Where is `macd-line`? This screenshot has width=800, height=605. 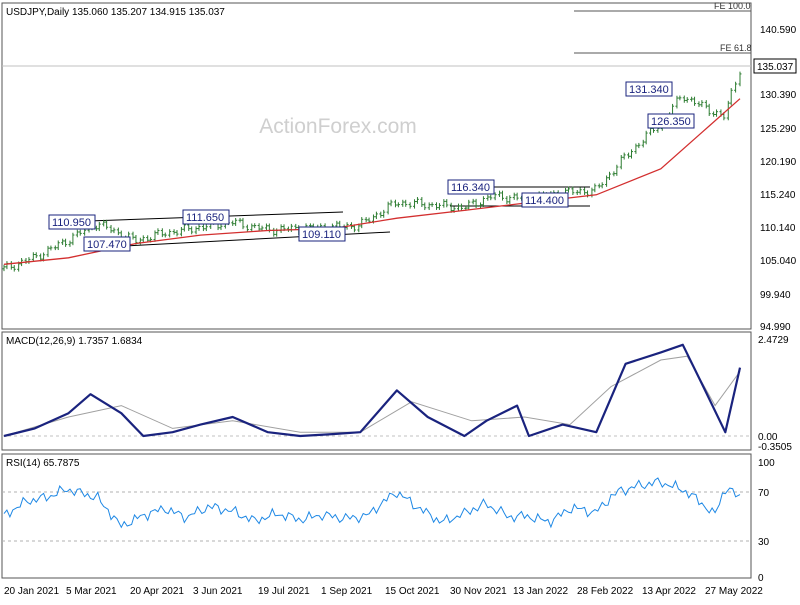 macd-line is located at coordinates (372, 390).